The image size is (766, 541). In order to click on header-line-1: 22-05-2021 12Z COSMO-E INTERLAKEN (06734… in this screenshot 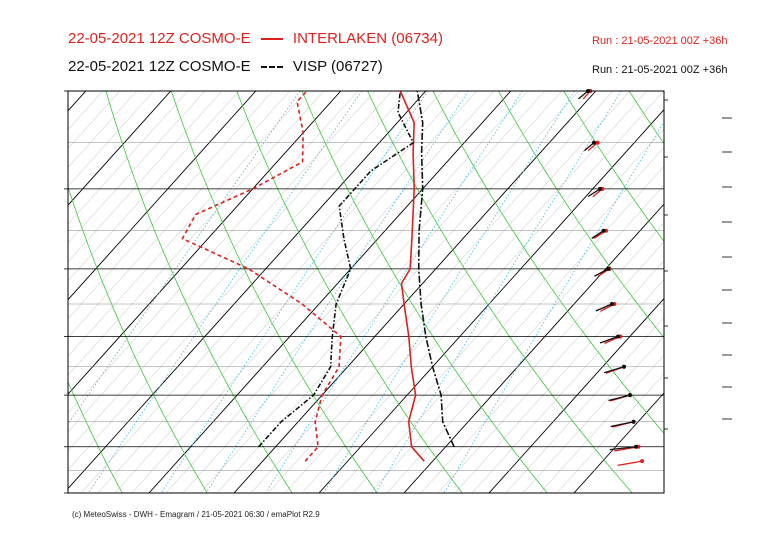, I will do `click(255, 38)`.